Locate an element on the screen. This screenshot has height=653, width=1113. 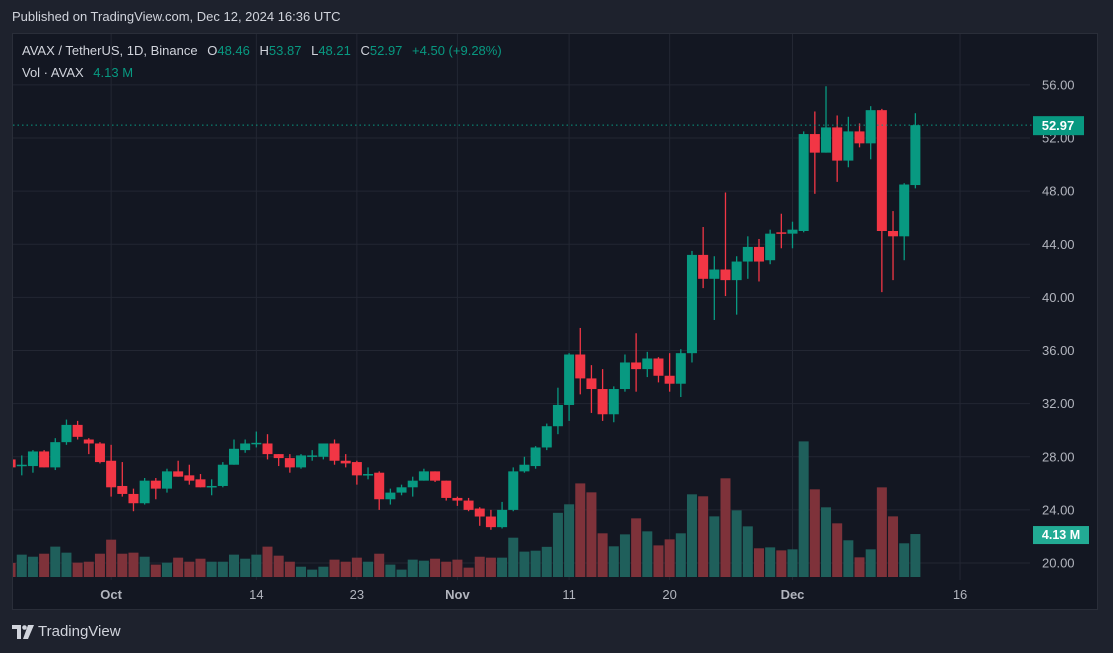
last-volume-label: 4.13 M is located at coordinates (1061, 535).